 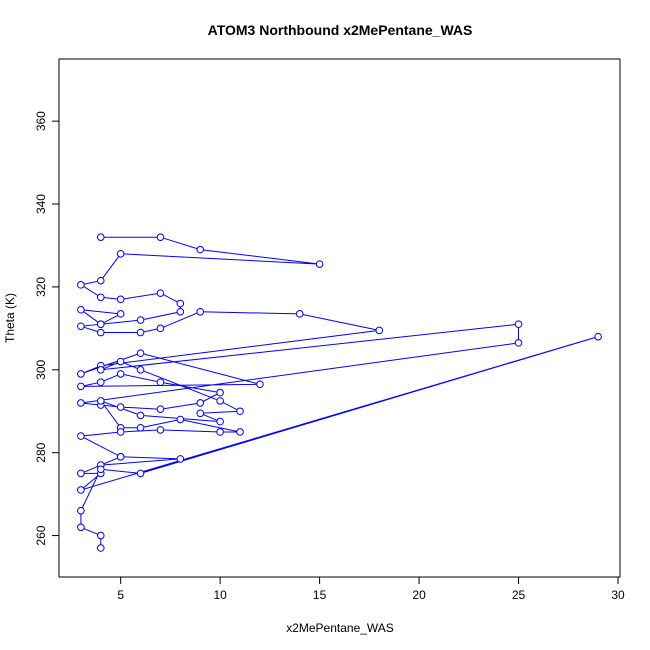 What do you see at coordinates (41, 452) in the screenshot?
I see `y-tick-label-1: 280` at bounding box center [41, 452].